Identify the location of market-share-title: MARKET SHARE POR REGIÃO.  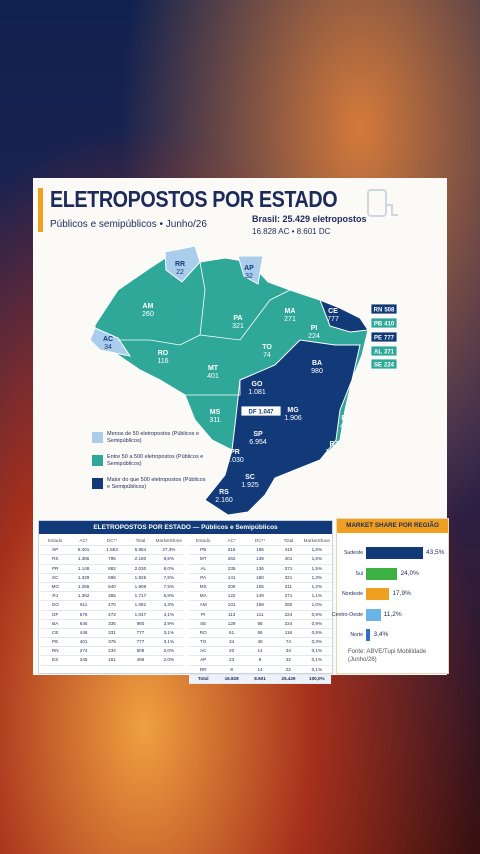
(392, 526).